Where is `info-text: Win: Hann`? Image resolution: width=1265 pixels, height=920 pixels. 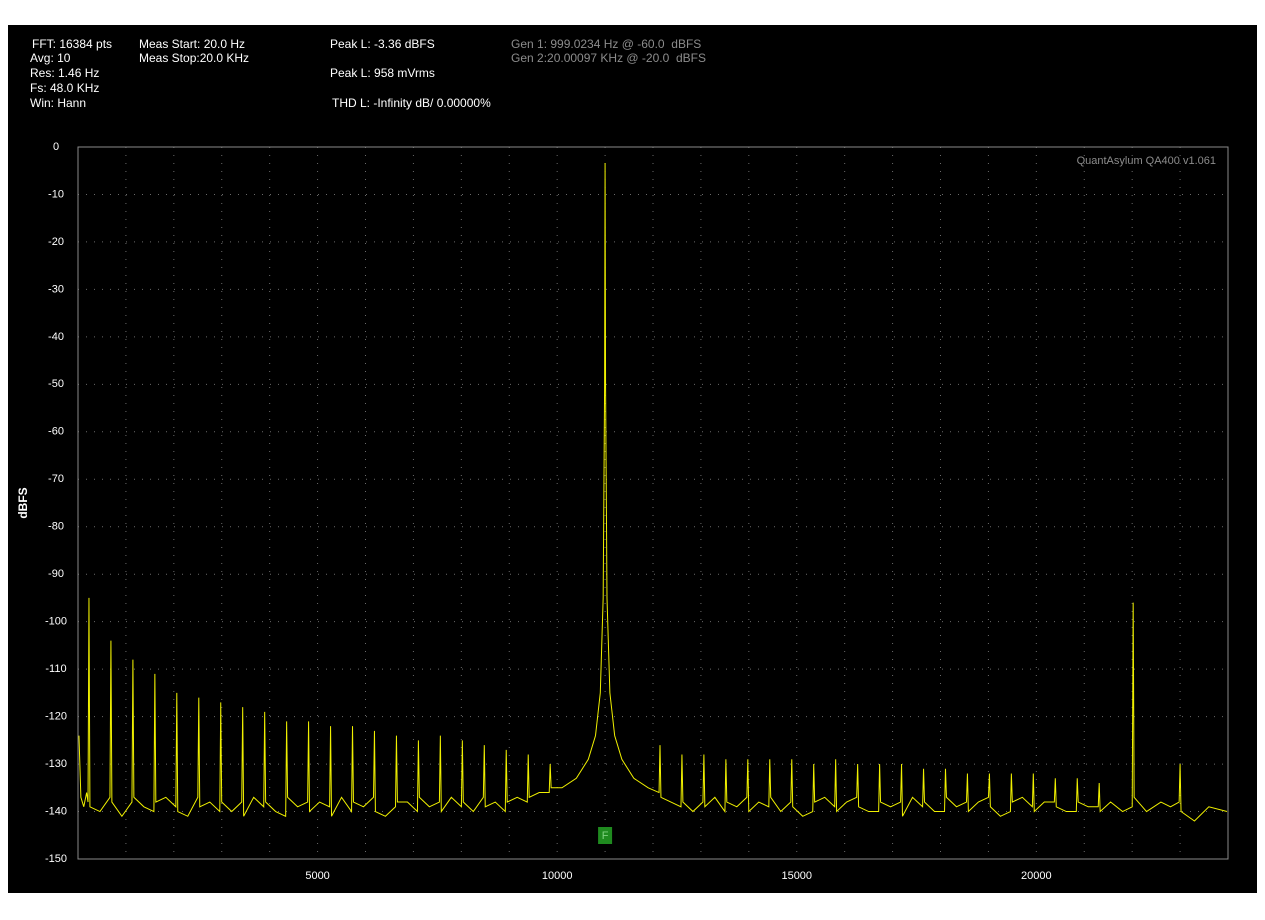
info-text: Win: Hann is located at coordinates (58, 103).